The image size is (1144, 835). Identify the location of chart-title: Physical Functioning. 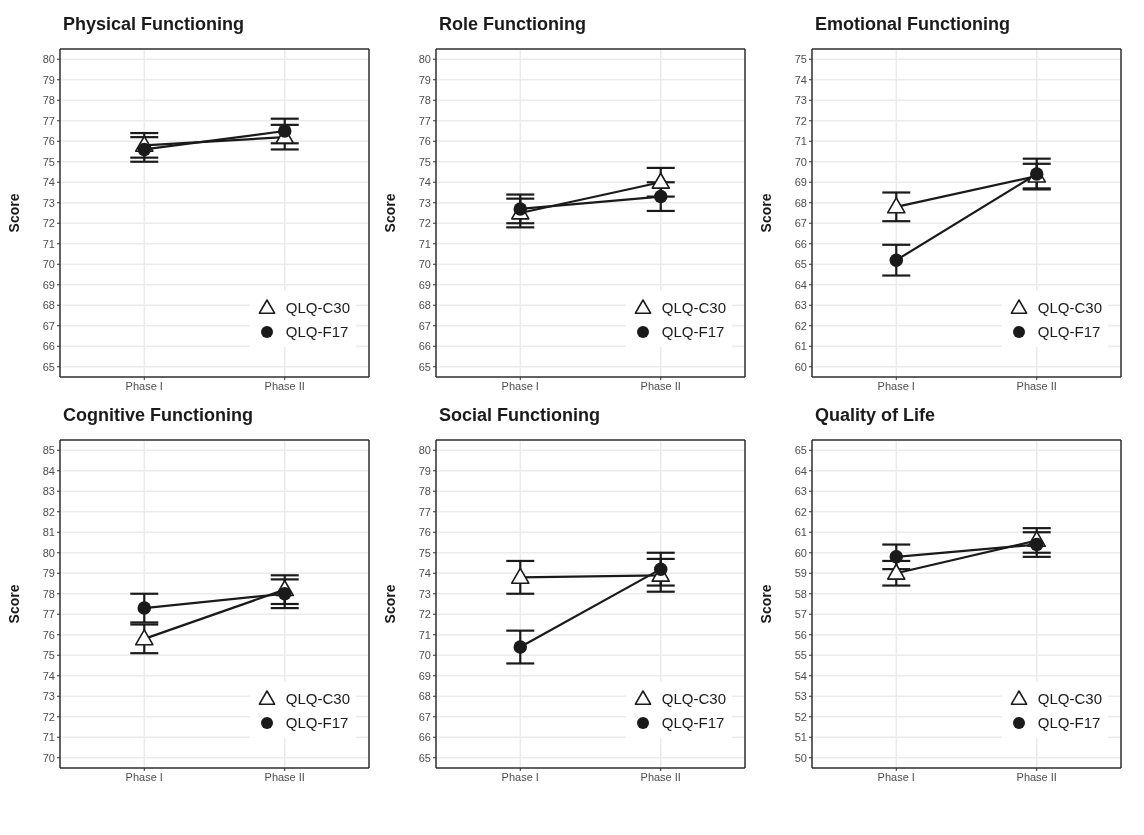
(154, 24).